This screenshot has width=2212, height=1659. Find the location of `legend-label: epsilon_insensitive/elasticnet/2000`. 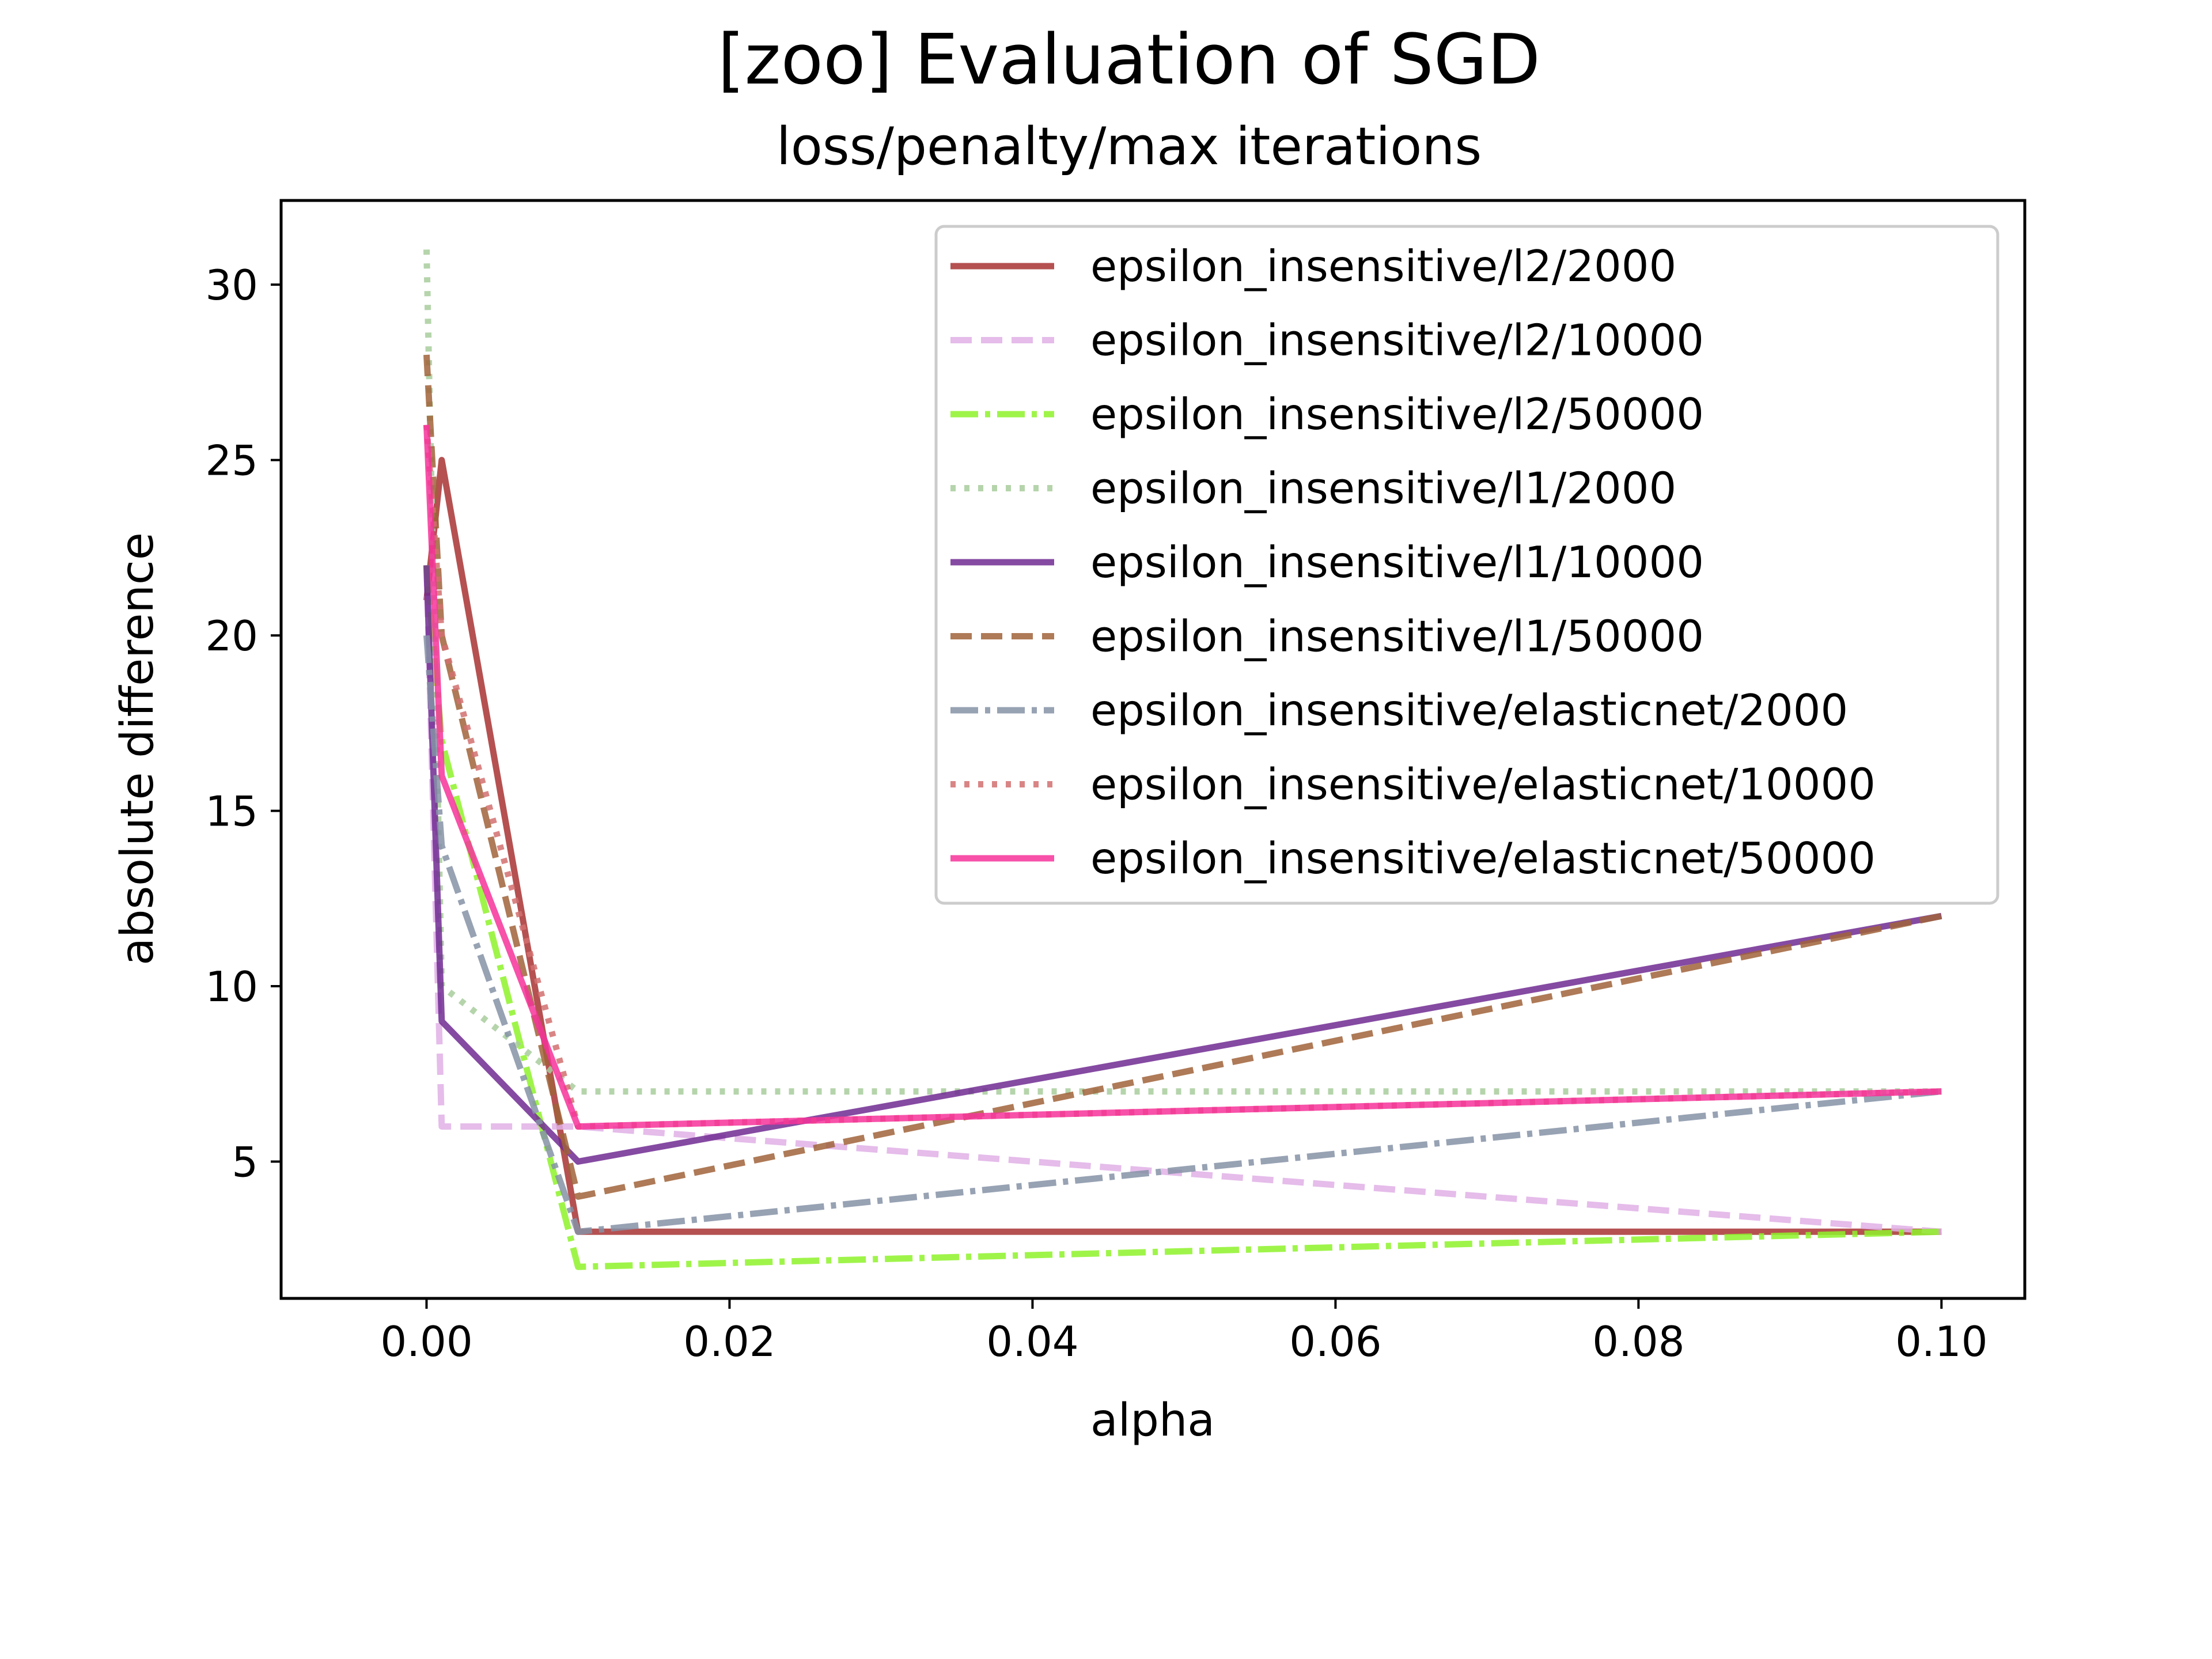

legend-label: epsilon_insensitive/elasticnet/2000 is located at coordinates (1469, 710).